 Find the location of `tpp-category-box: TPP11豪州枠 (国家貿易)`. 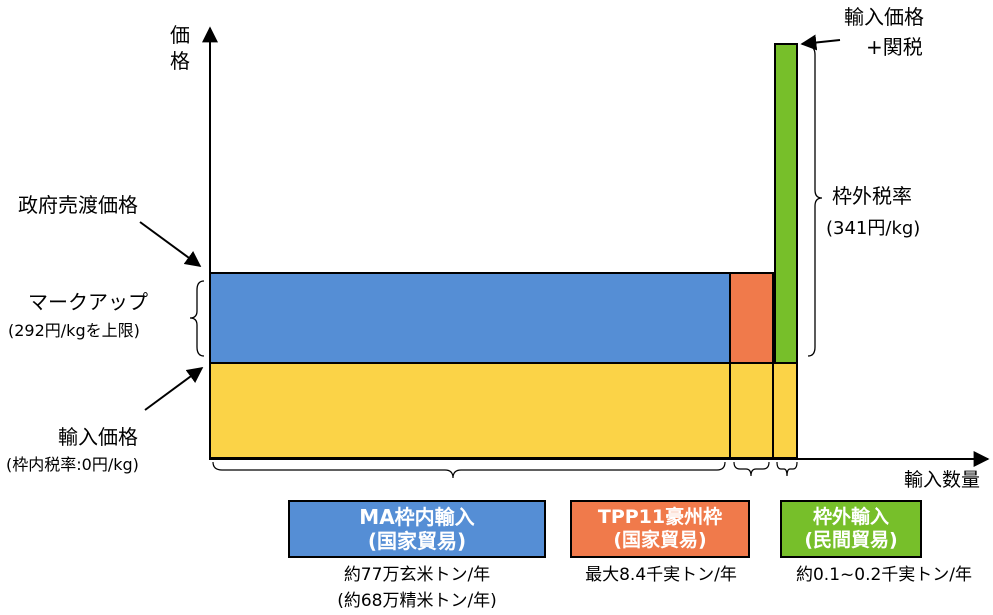

tpp-category-box: TPP11豪州枠 (国家貿易) is located at coordinates (660, 529).